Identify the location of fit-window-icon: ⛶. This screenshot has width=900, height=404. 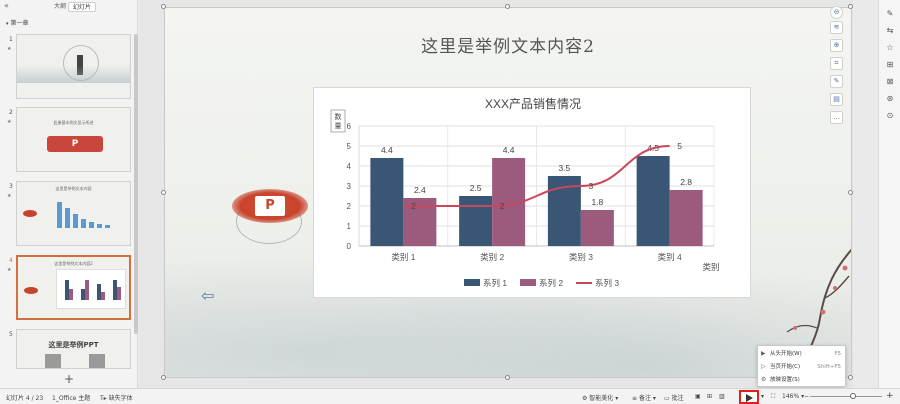
(773, 396).